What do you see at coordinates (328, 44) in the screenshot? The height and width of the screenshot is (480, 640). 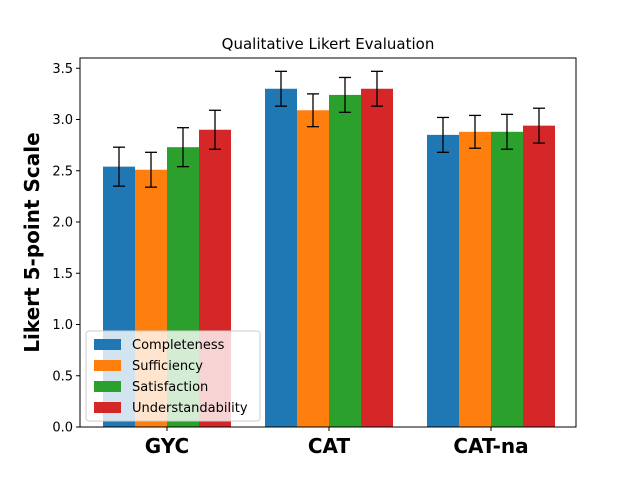 I see `chart-title: Qualitative Likert Evaluation` at bounding box center [328, 44].